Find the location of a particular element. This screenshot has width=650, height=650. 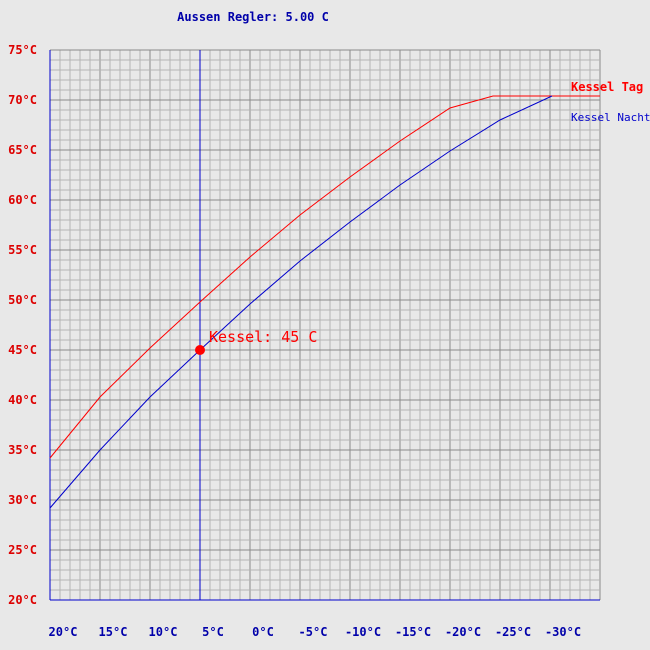

y-tick-label: 20°C is located at coordinates (22, 600).